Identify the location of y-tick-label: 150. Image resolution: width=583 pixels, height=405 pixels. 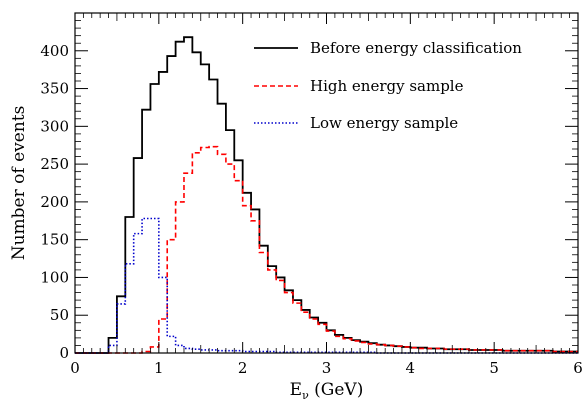
(54, 240).